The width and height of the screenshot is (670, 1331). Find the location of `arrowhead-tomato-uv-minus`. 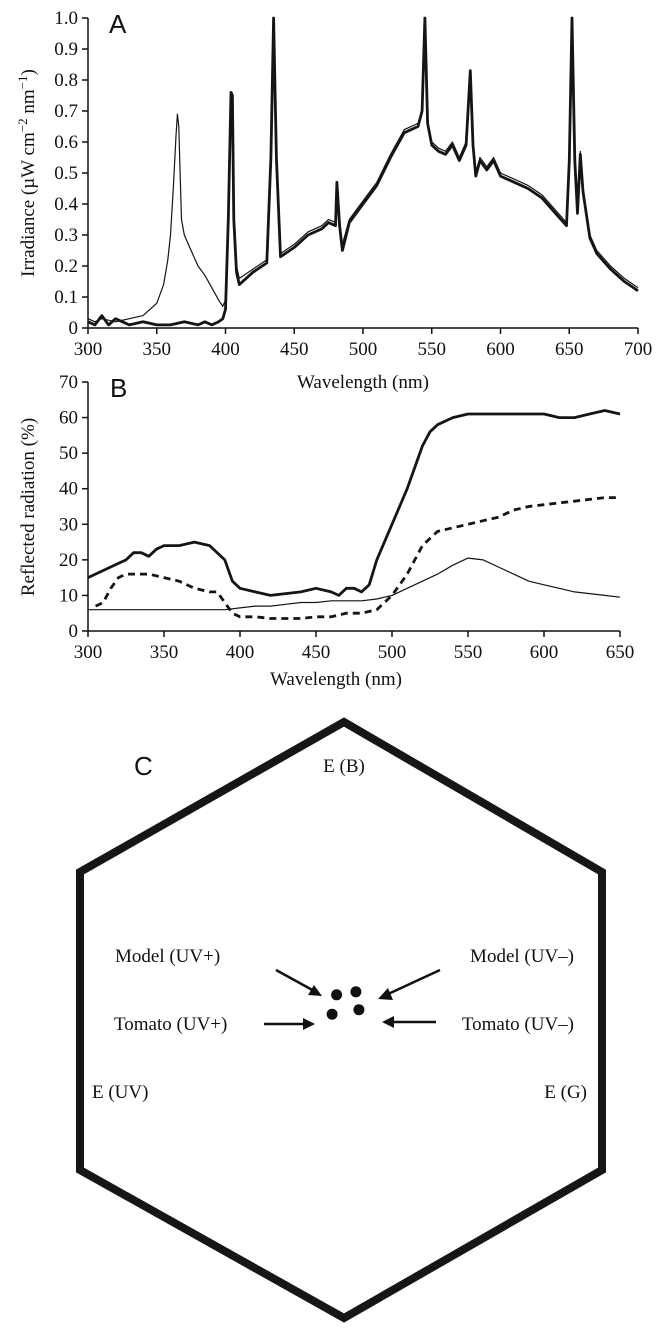

arrowhead-tomato-uv-minus is located at coordinates (388, 1022).